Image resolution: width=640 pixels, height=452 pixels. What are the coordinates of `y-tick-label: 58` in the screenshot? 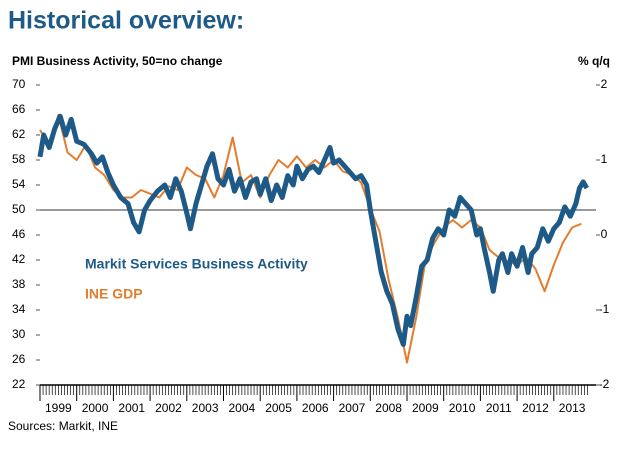 It's located at (19, 159).